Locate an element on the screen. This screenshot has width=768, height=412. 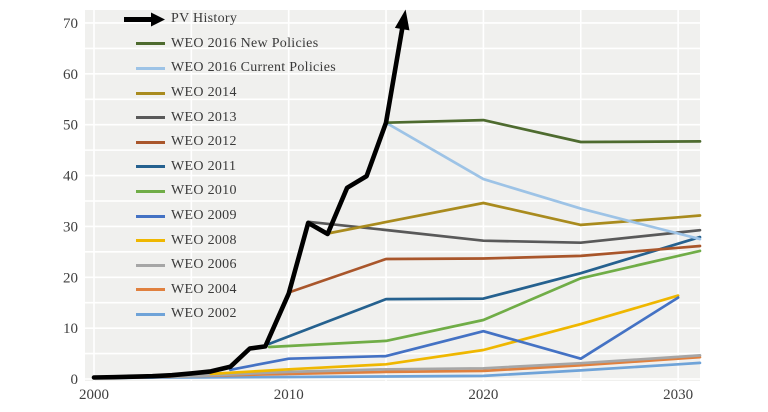
legend-item-weo-2010: WEO 2010 is located at coordinates (229, 191).